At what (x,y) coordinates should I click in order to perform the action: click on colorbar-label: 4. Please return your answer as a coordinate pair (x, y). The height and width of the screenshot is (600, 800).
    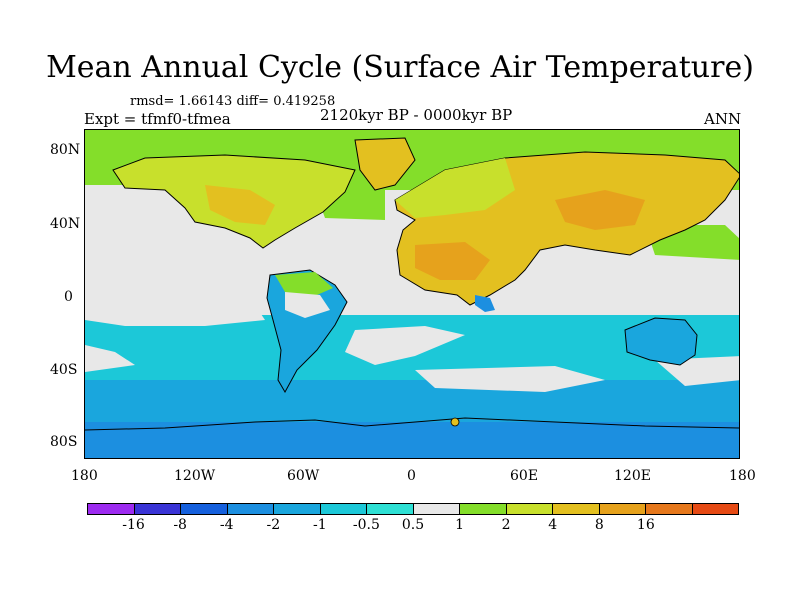
    Looking at the image, I should click on (553, 525).